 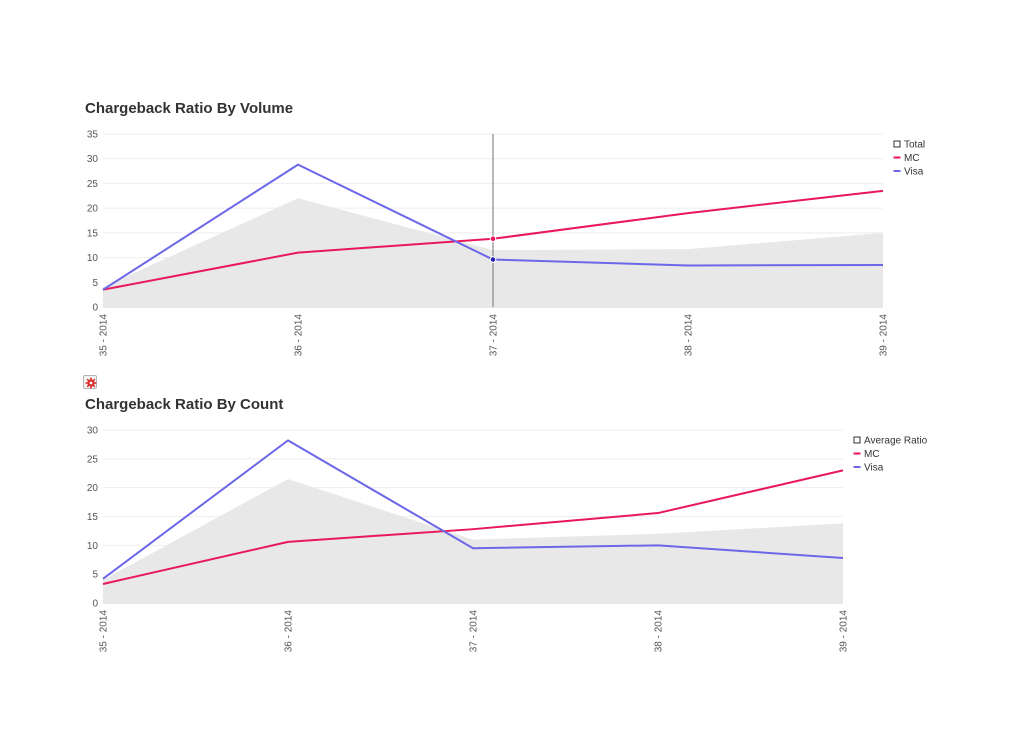 I want to click on settings-button, so click(x=90, y=382).